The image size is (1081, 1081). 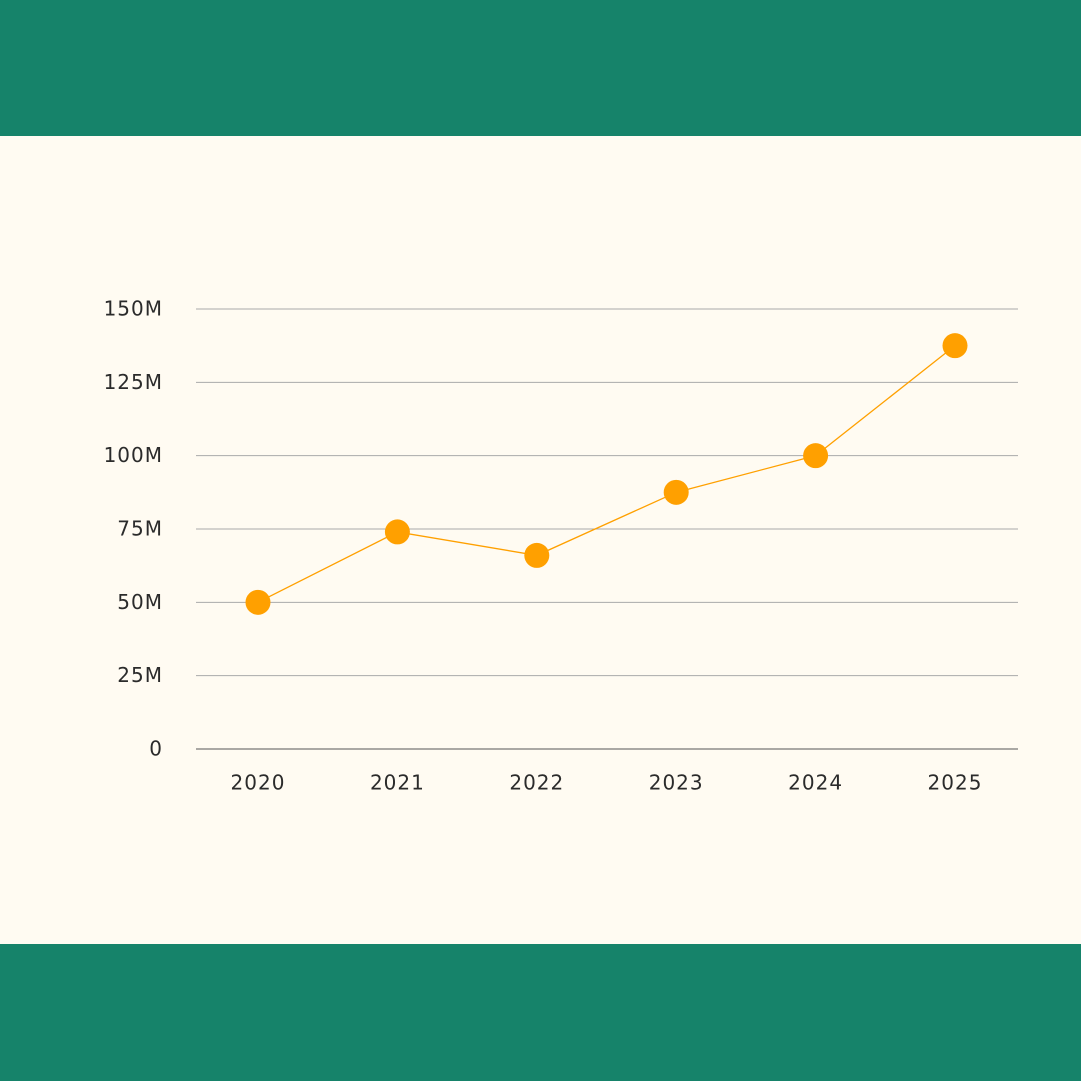 What do you see at coordinates (540, 68) in the screenshot?
I see `top-band` at bounding box center [540, 68].